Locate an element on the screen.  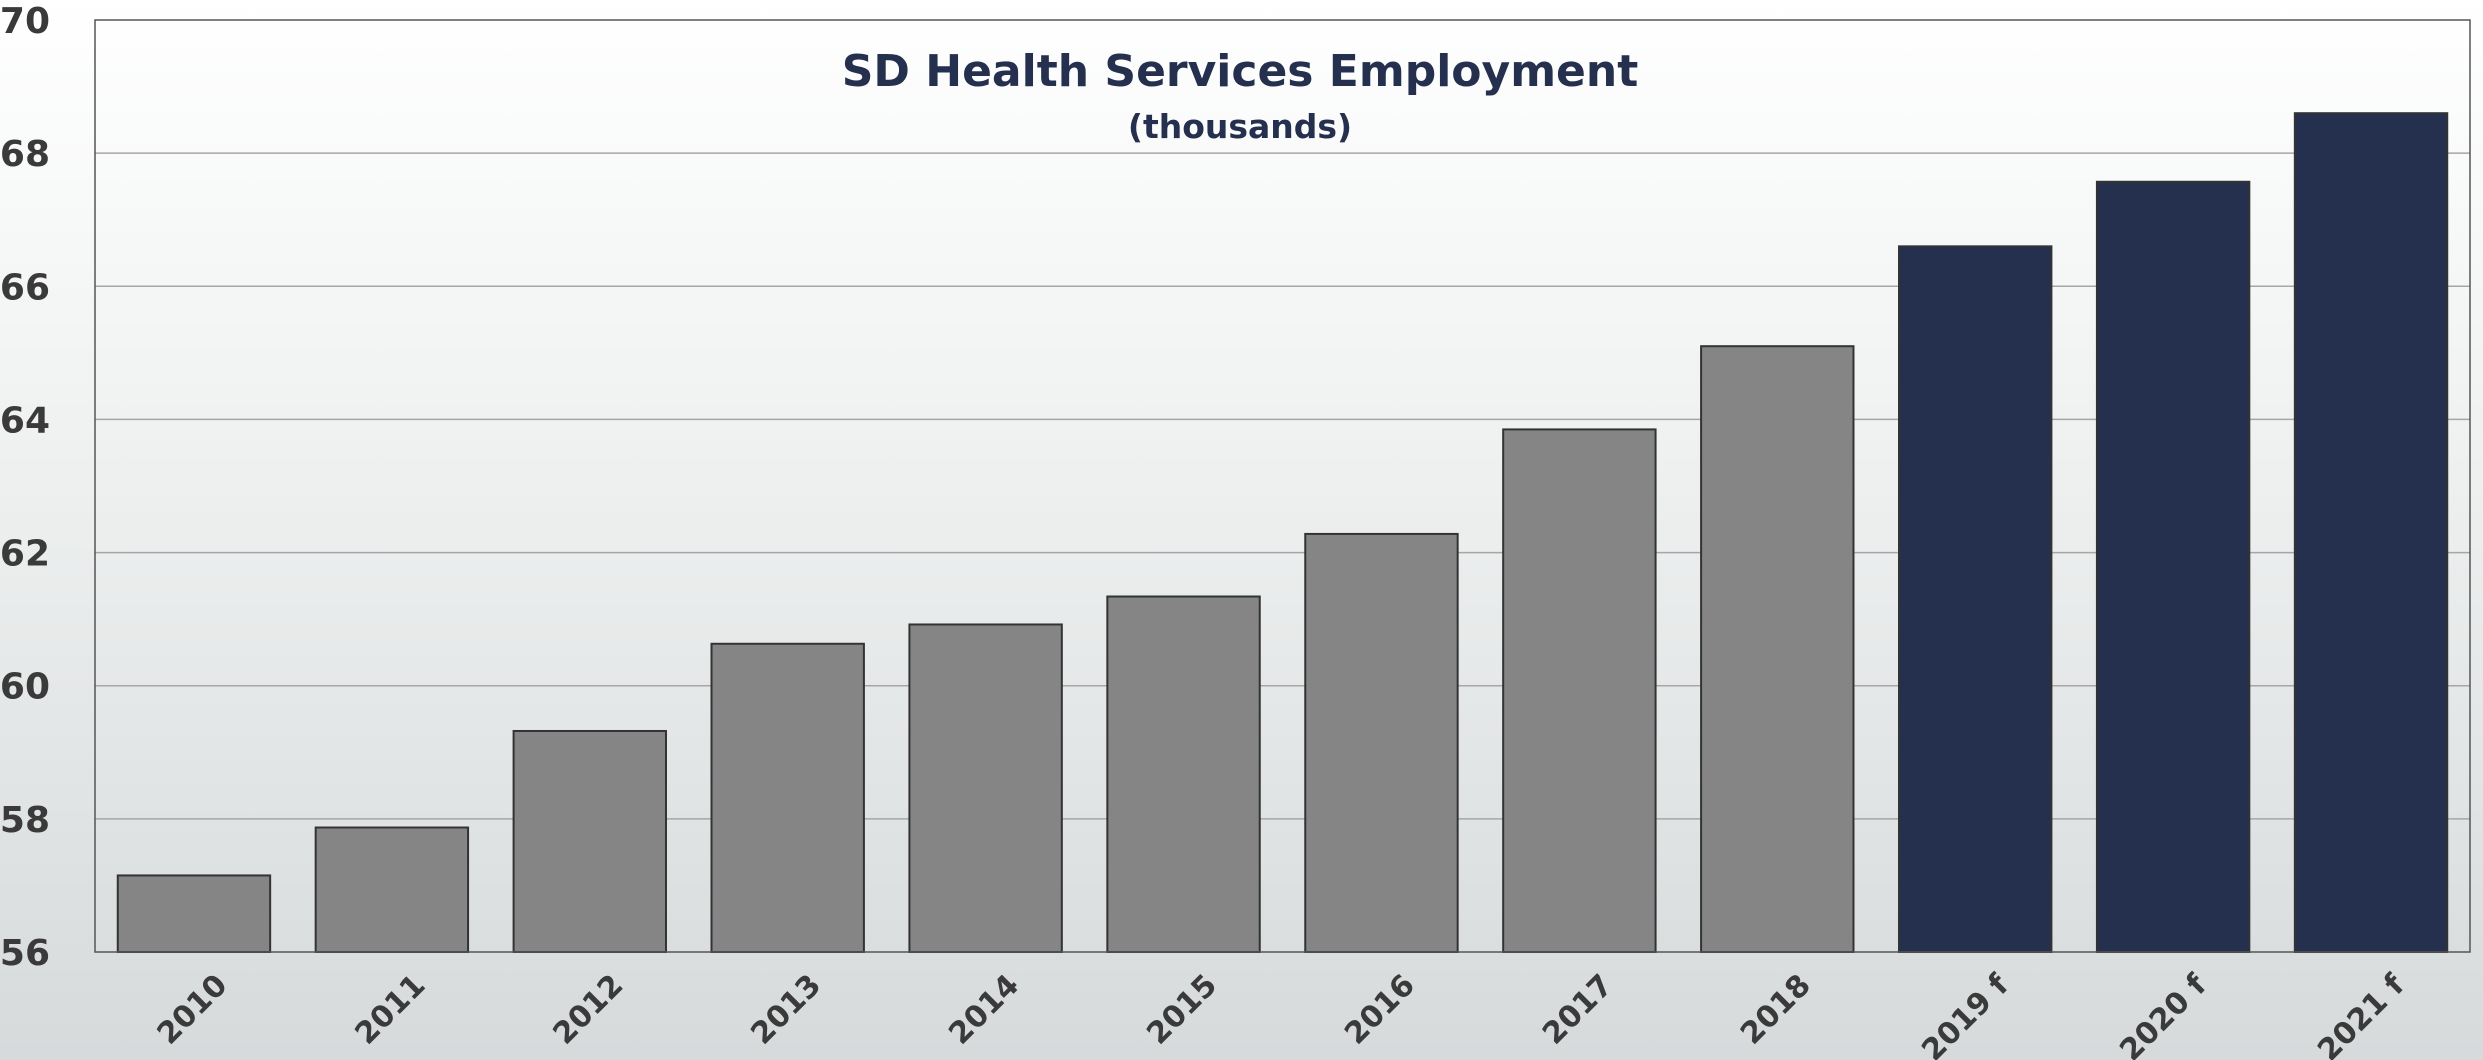
x-tick-label: 2019 f is located at coordinates (1965, 1013).